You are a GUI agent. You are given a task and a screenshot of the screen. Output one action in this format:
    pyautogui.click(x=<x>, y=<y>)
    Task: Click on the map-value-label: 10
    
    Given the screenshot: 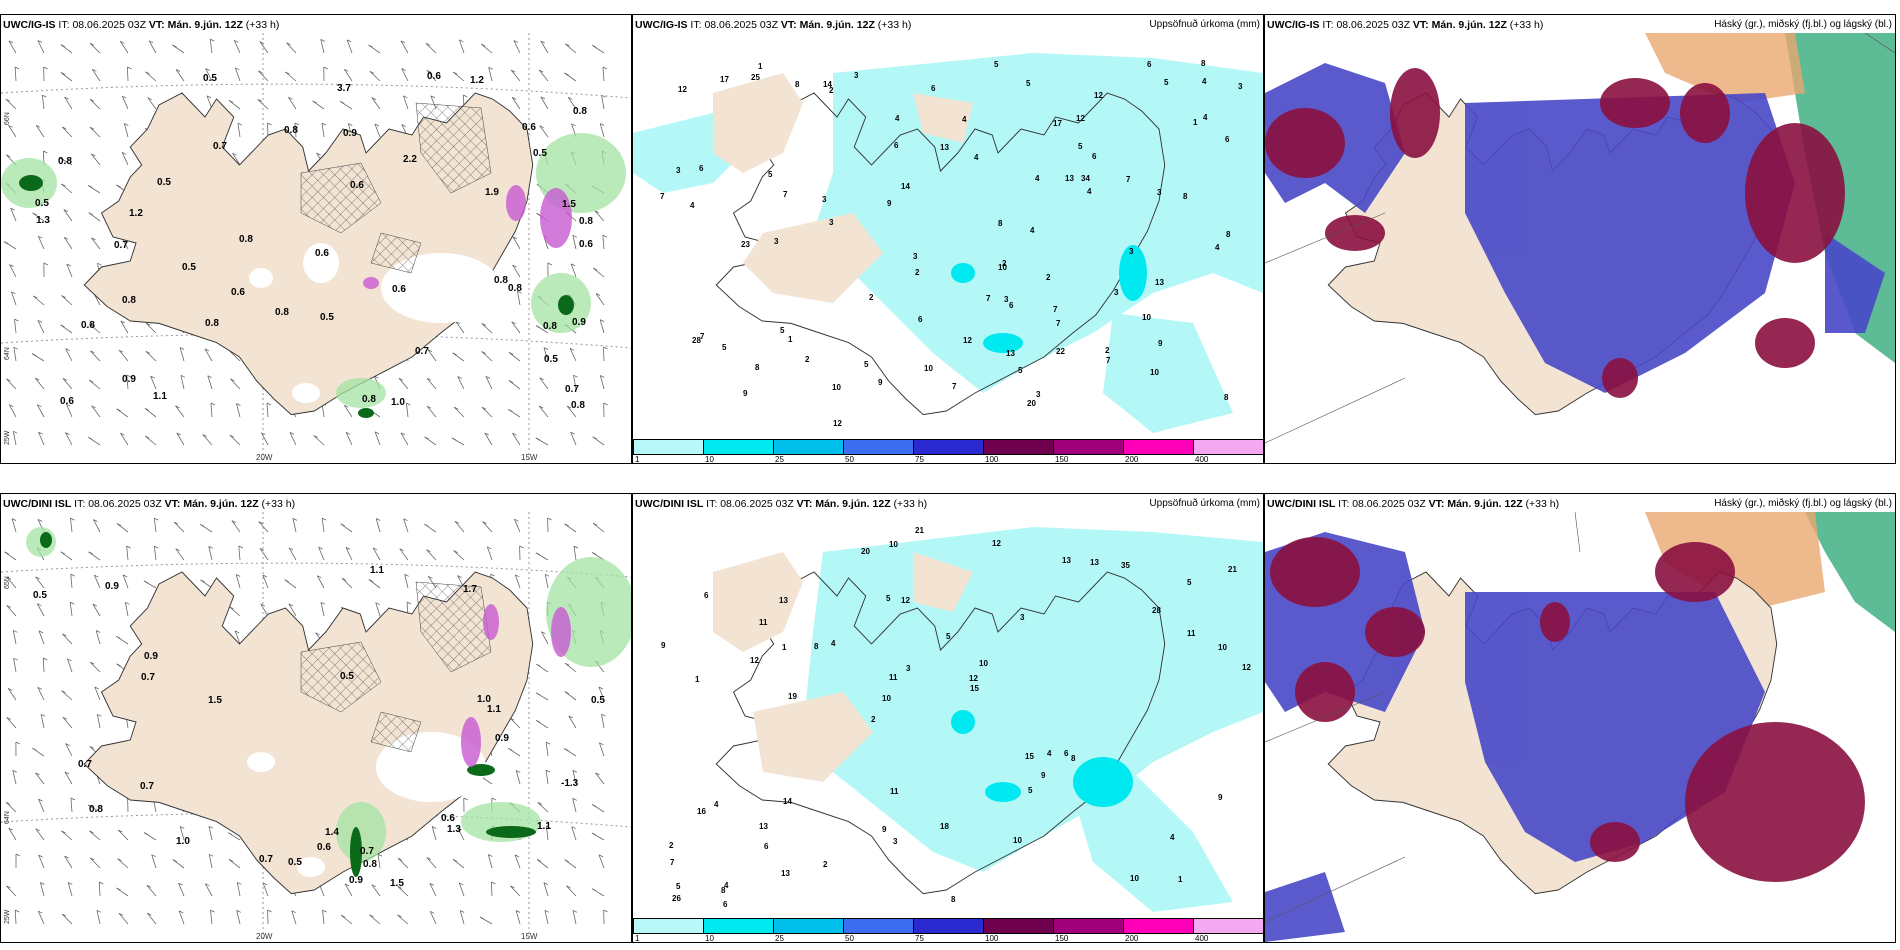 What is the action you would take?
    pyautogui.click(x=1134, y=878)
    